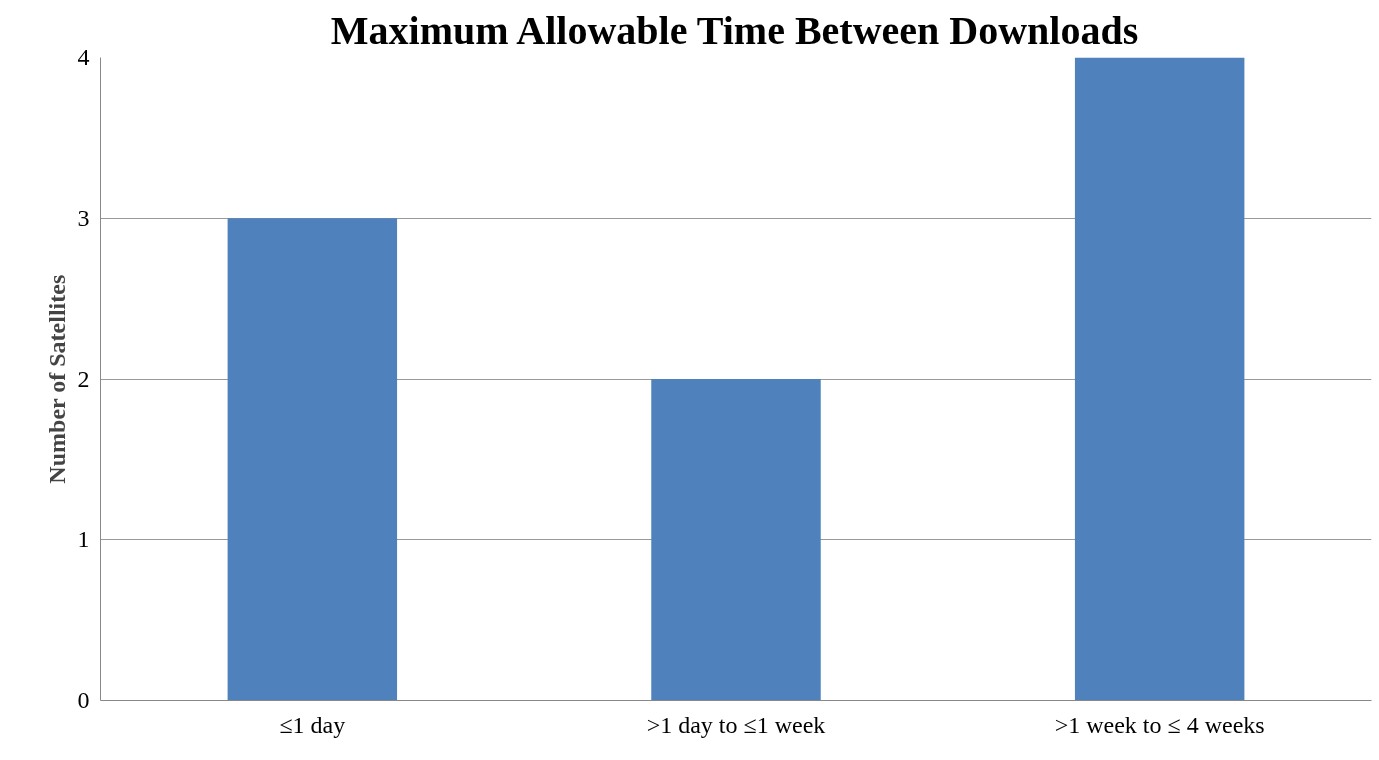 This screenshot has width=1379, height=760. I want to click on y-tick-label: 2, so click(83, 378).